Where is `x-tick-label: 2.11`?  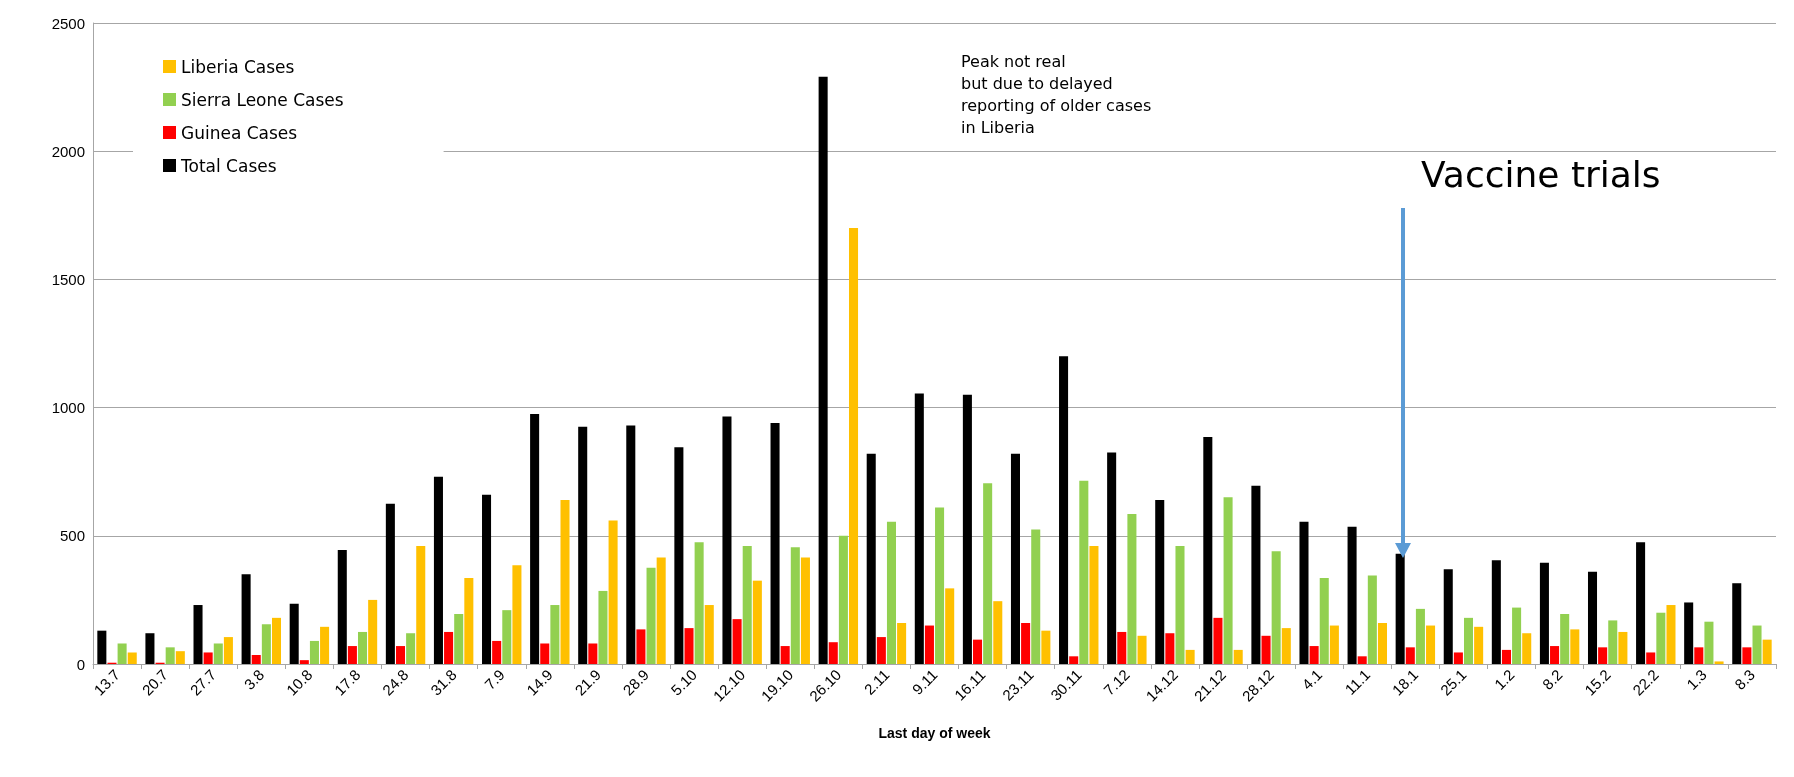
x-tick-label: 2.11 is located at coordinates (876, 681).